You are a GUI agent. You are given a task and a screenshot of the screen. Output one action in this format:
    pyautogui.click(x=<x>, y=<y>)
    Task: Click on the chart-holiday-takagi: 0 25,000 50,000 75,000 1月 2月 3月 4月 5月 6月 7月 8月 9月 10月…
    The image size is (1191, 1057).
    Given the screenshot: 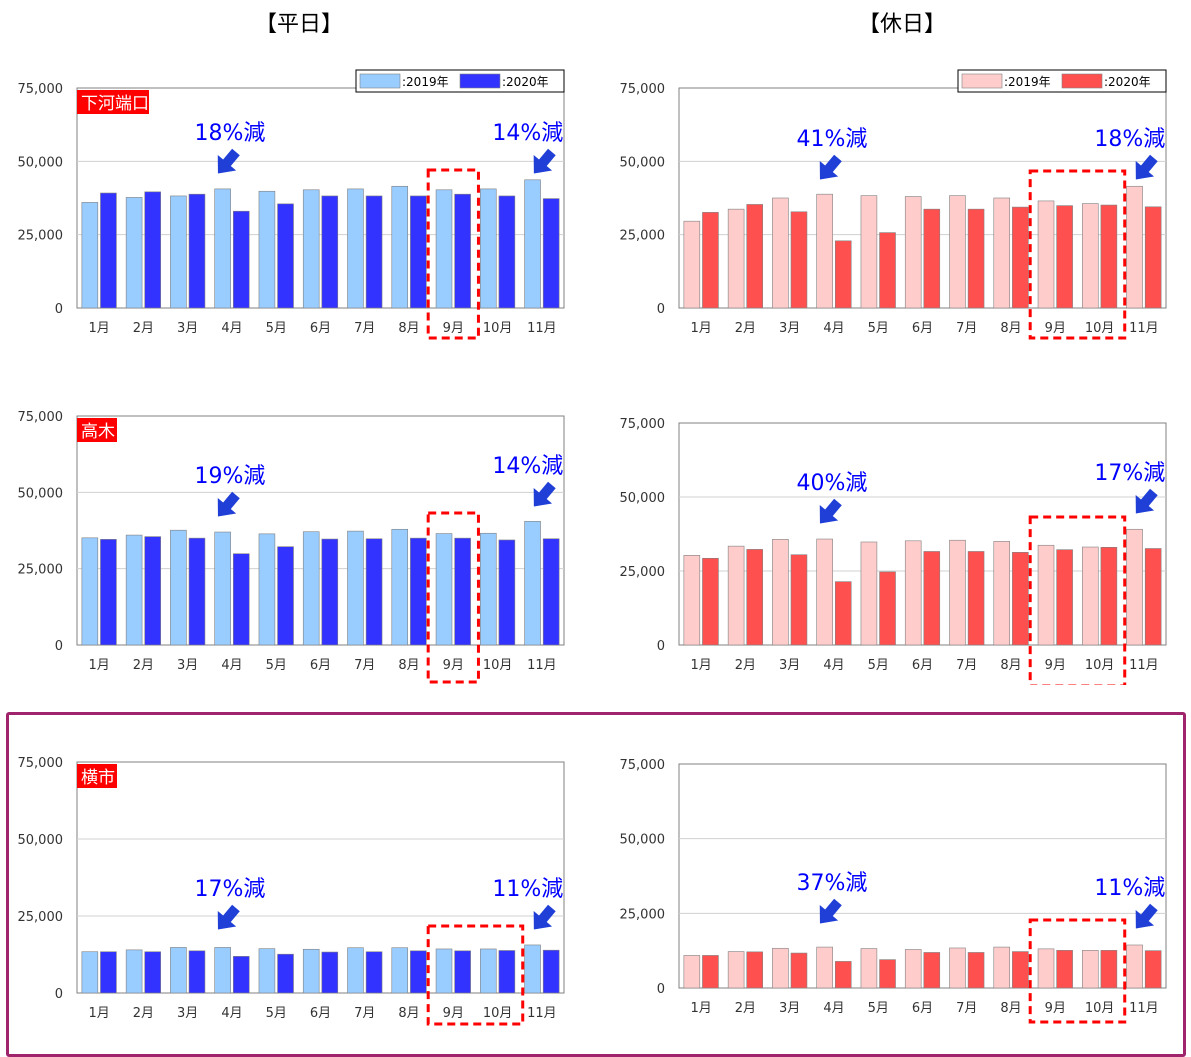 What is the action you would take?
    pyautogui.click(x=893, y=551)
    